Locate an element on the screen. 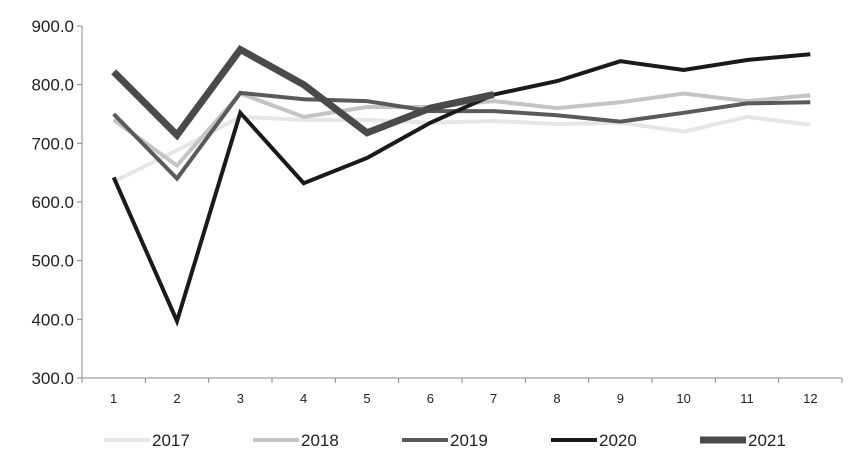 The image size is (852, 460). y-tick-label: 300.0 is located at coordinates (52, 378).